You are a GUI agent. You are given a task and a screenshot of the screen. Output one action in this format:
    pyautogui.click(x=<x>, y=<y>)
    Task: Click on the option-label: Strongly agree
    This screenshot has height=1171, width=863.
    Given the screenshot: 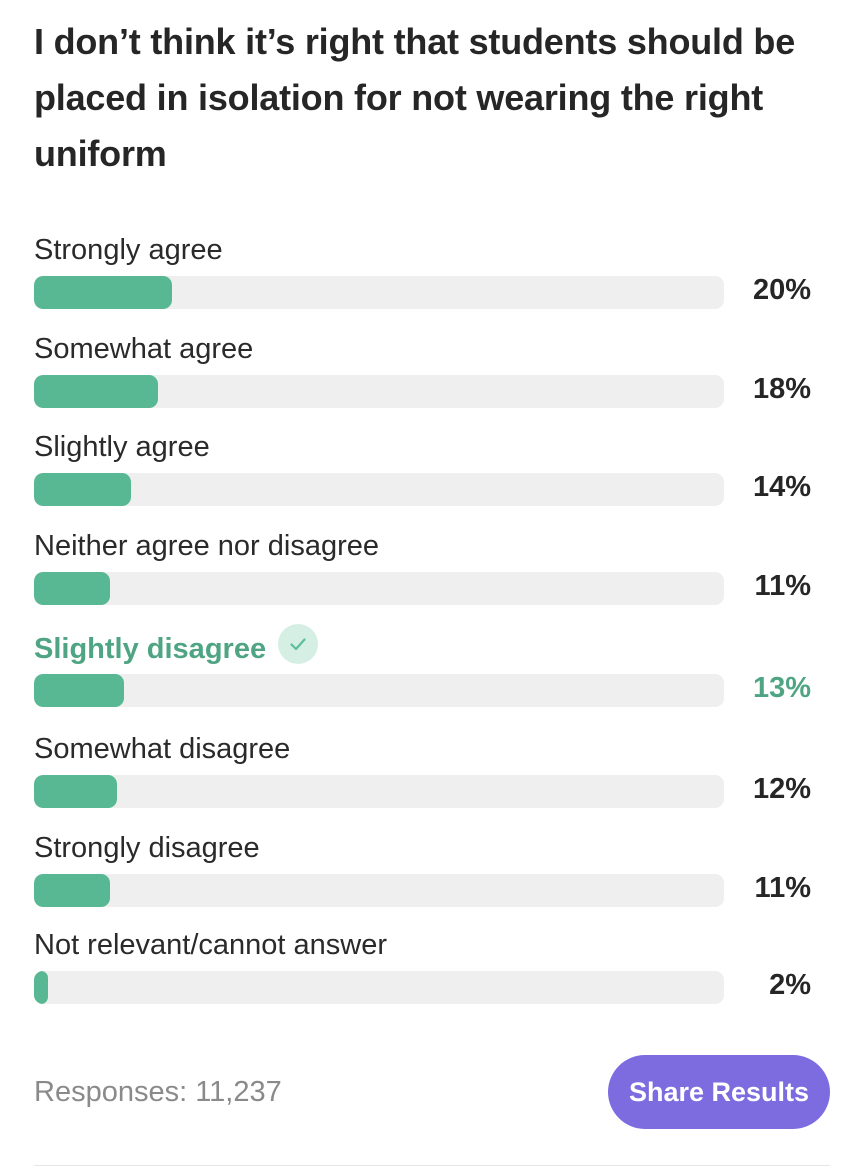 What is the action you would take?
    pyautogui.click(x=128, y=250)
    